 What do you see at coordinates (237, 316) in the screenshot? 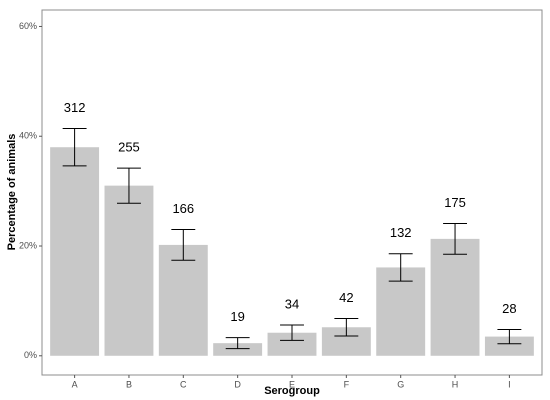
I see `count-label: 19` at bounding box center [237, 316].